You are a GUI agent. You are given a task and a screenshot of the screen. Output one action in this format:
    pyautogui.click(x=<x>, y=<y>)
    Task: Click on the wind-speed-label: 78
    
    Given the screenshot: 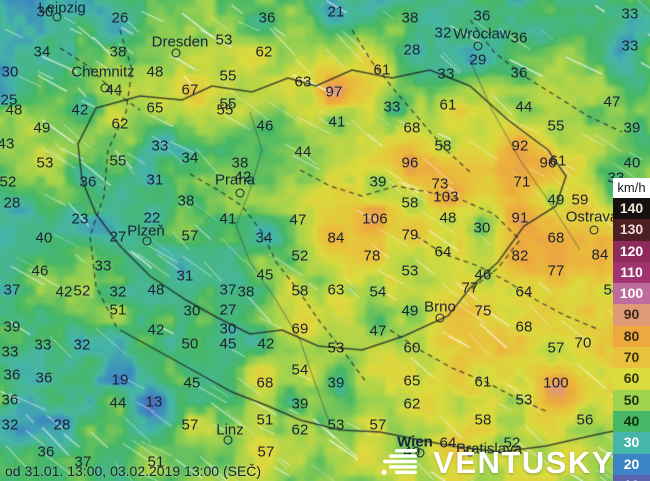 What is the action you would take?
    pyautogui.click(x=372, y=256)
    